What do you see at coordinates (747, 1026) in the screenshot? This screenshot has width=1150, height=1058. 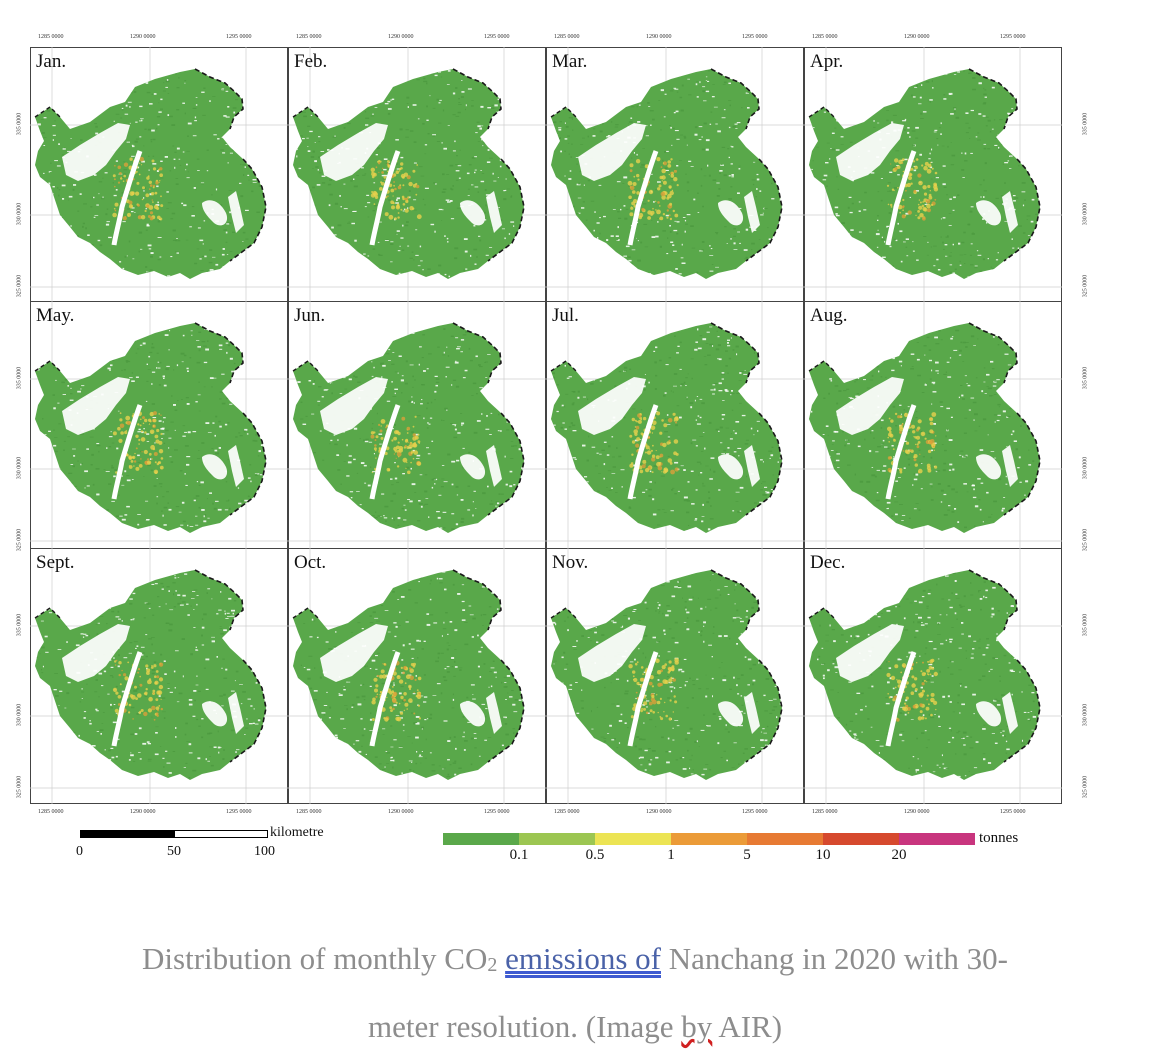 I see `caption-text-4: AIR)` at bounding box center [747, 1026].